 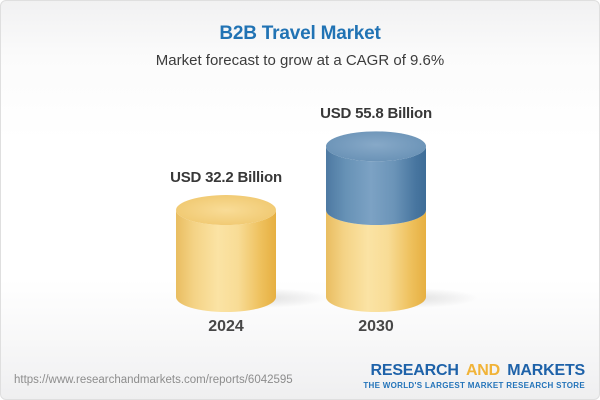 What do you see at coordinates (226, 326) in the screenshot?
I see `bar-category-label-0: 2024` at bounding box center [226, 326].